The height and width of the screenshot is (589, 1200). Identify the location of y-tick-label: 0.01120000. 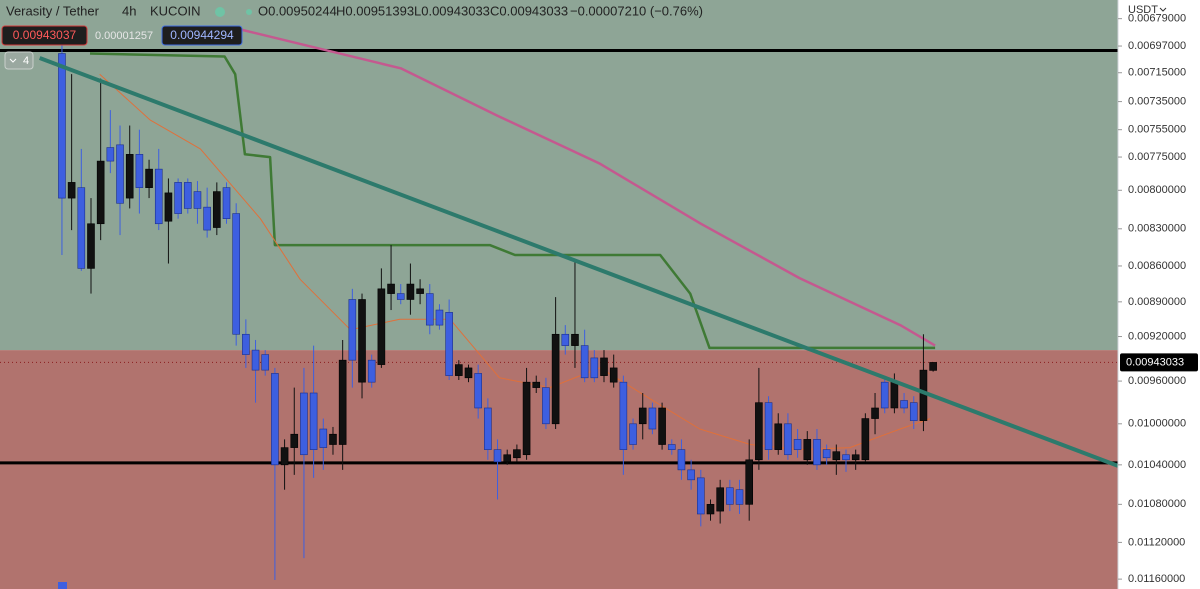
(1156, 542).